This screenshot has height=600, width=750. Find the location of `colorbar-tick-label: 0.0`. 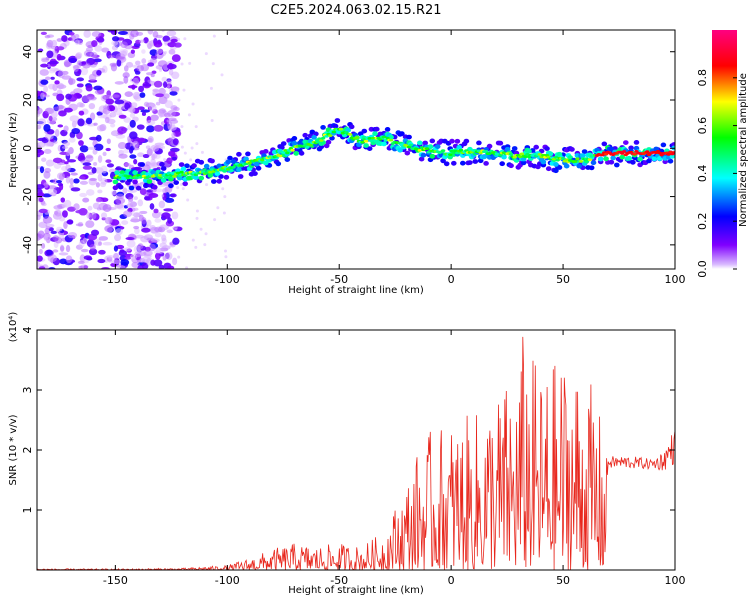

colorbar-tick-label: 0.0 is located at coordinates (702, 269).